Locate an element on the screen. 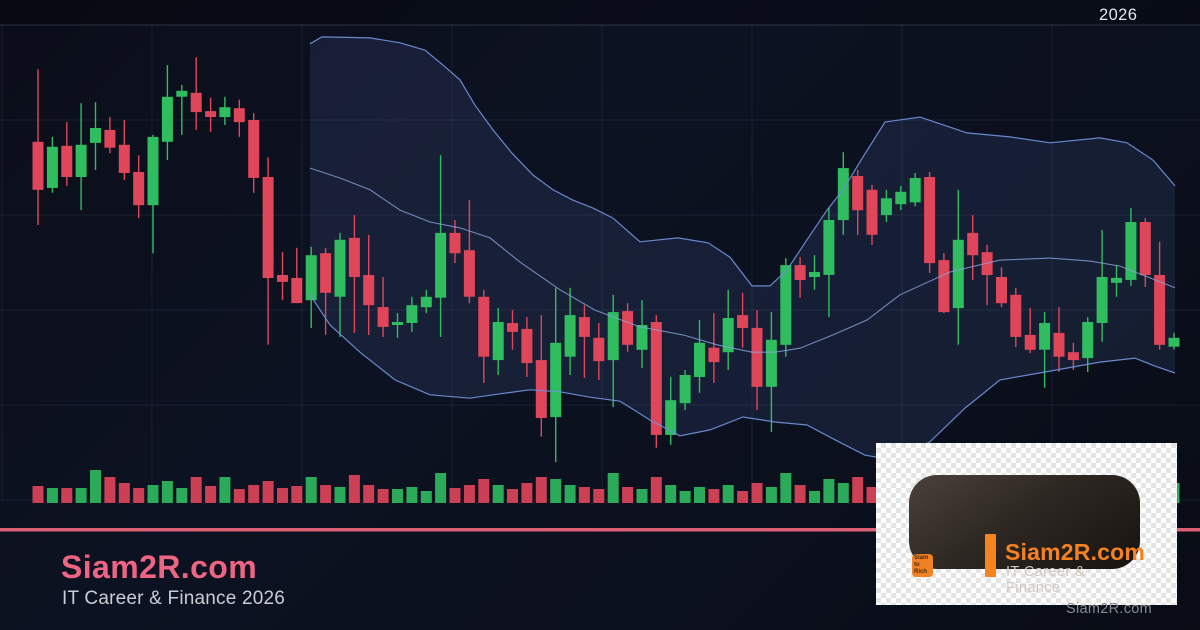 The height and width of the screenshot is (630, 1200). badge-line1: Siam is located at coordinates (921, 558).